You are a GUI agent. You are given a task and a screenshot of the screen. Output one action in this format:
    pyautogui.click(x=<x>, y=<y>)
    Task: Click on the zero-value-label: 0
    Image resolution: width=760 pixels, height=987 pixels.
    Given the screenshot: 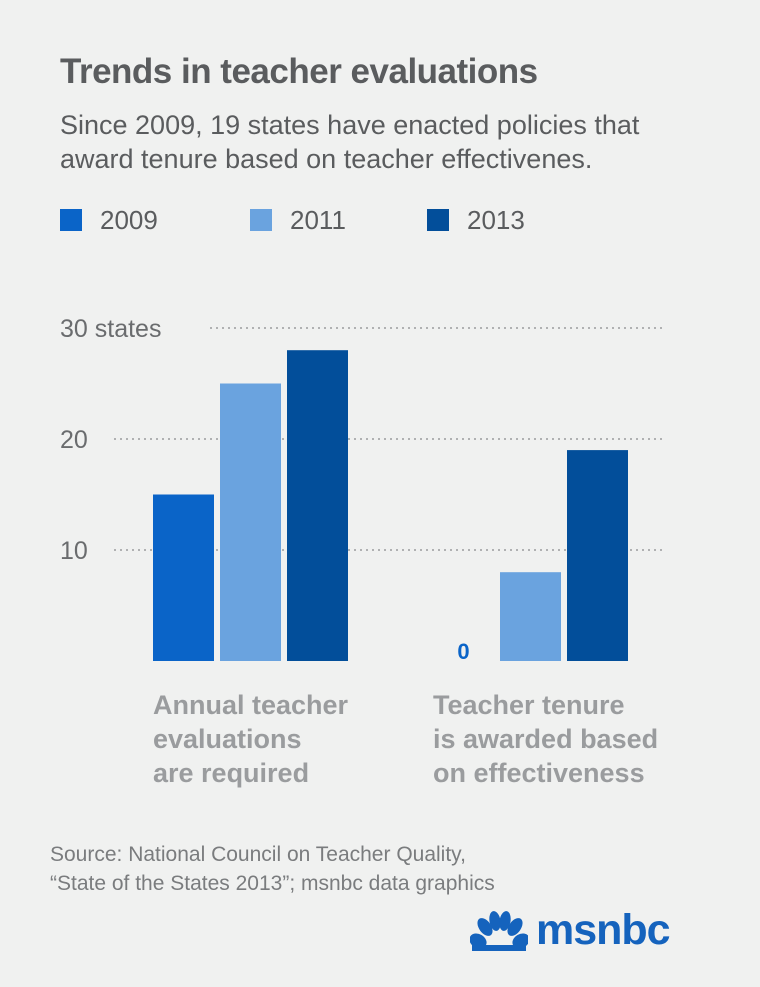 What is the action you would take?
    pyautogui.click(x=463, y=651)
    